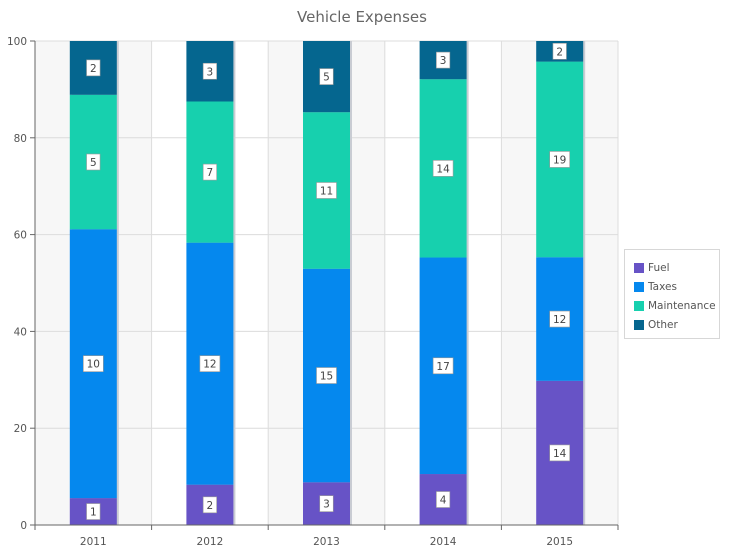  I want to click on legend-label: Taxes, so click(662, 286).